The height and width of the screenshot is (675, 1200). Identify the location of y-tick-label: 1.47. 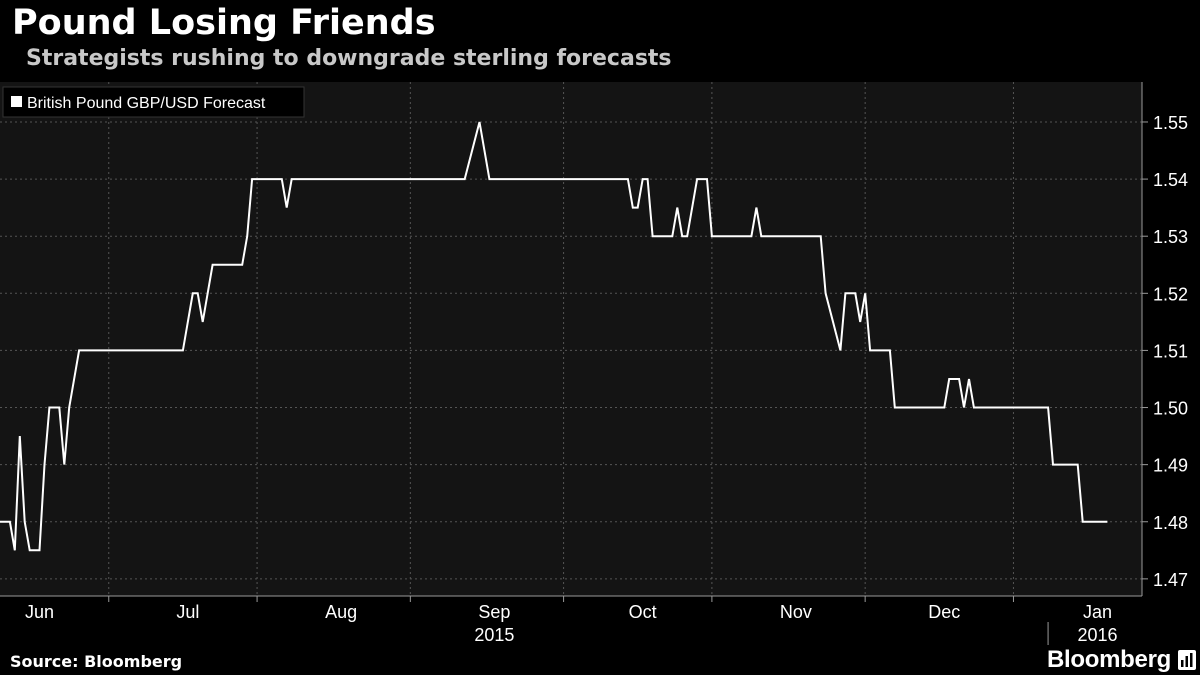
(1170, 580).